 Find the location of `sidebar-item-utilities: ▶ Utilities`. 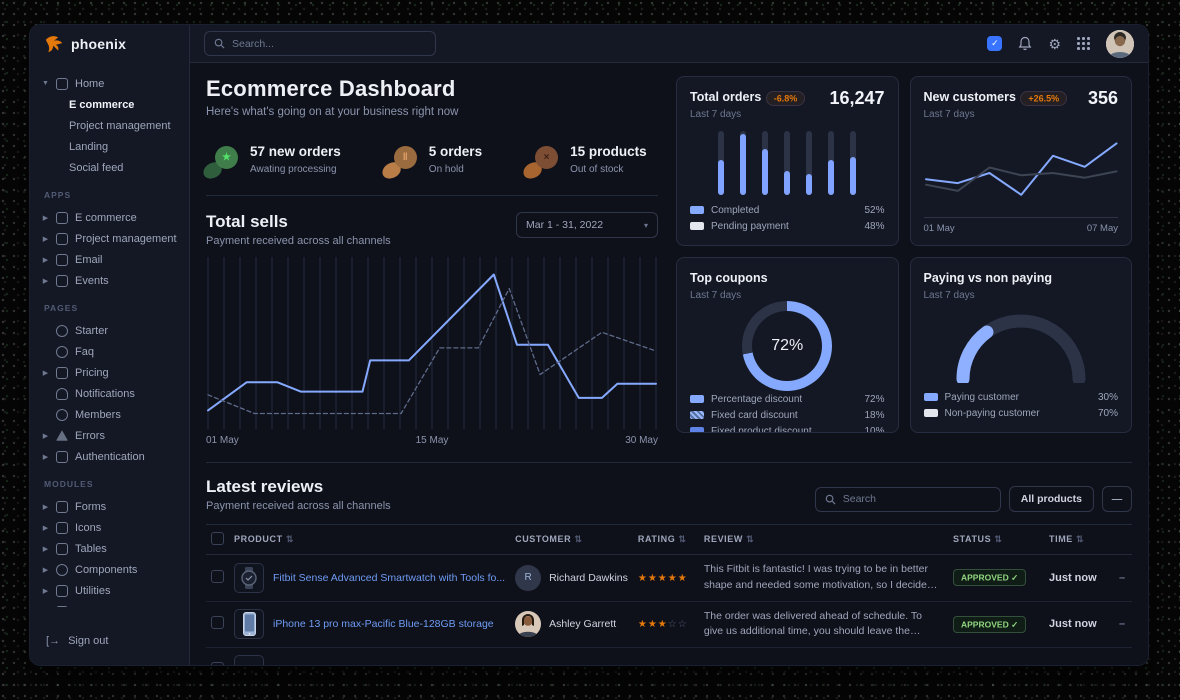

sidebar-item-utilities: ▶ Utilities is located at coordinates (109, 590).